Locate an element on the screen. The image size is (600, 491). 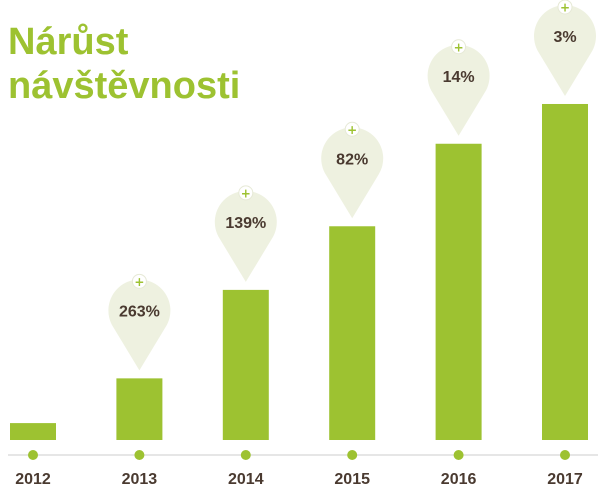
bar-2016 is located at coordinates (458, 292).